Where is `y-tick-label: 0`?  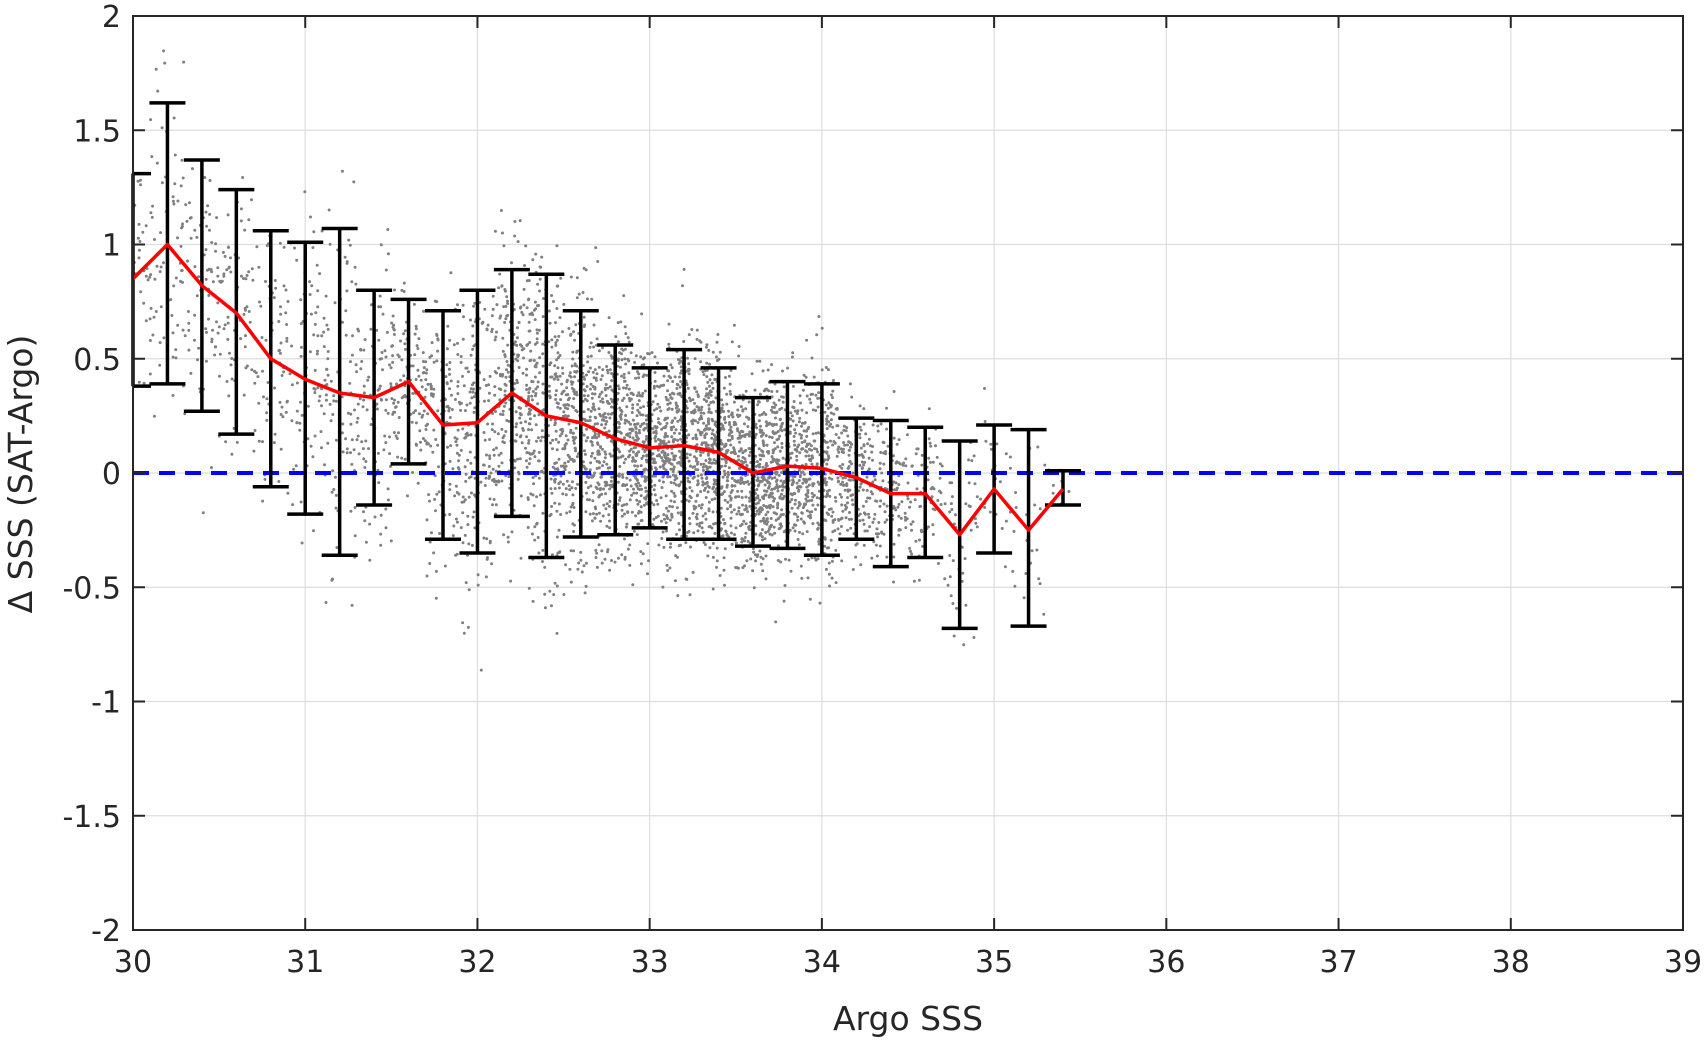
y-tick-label: 0 is located at coordinates (111, 474).